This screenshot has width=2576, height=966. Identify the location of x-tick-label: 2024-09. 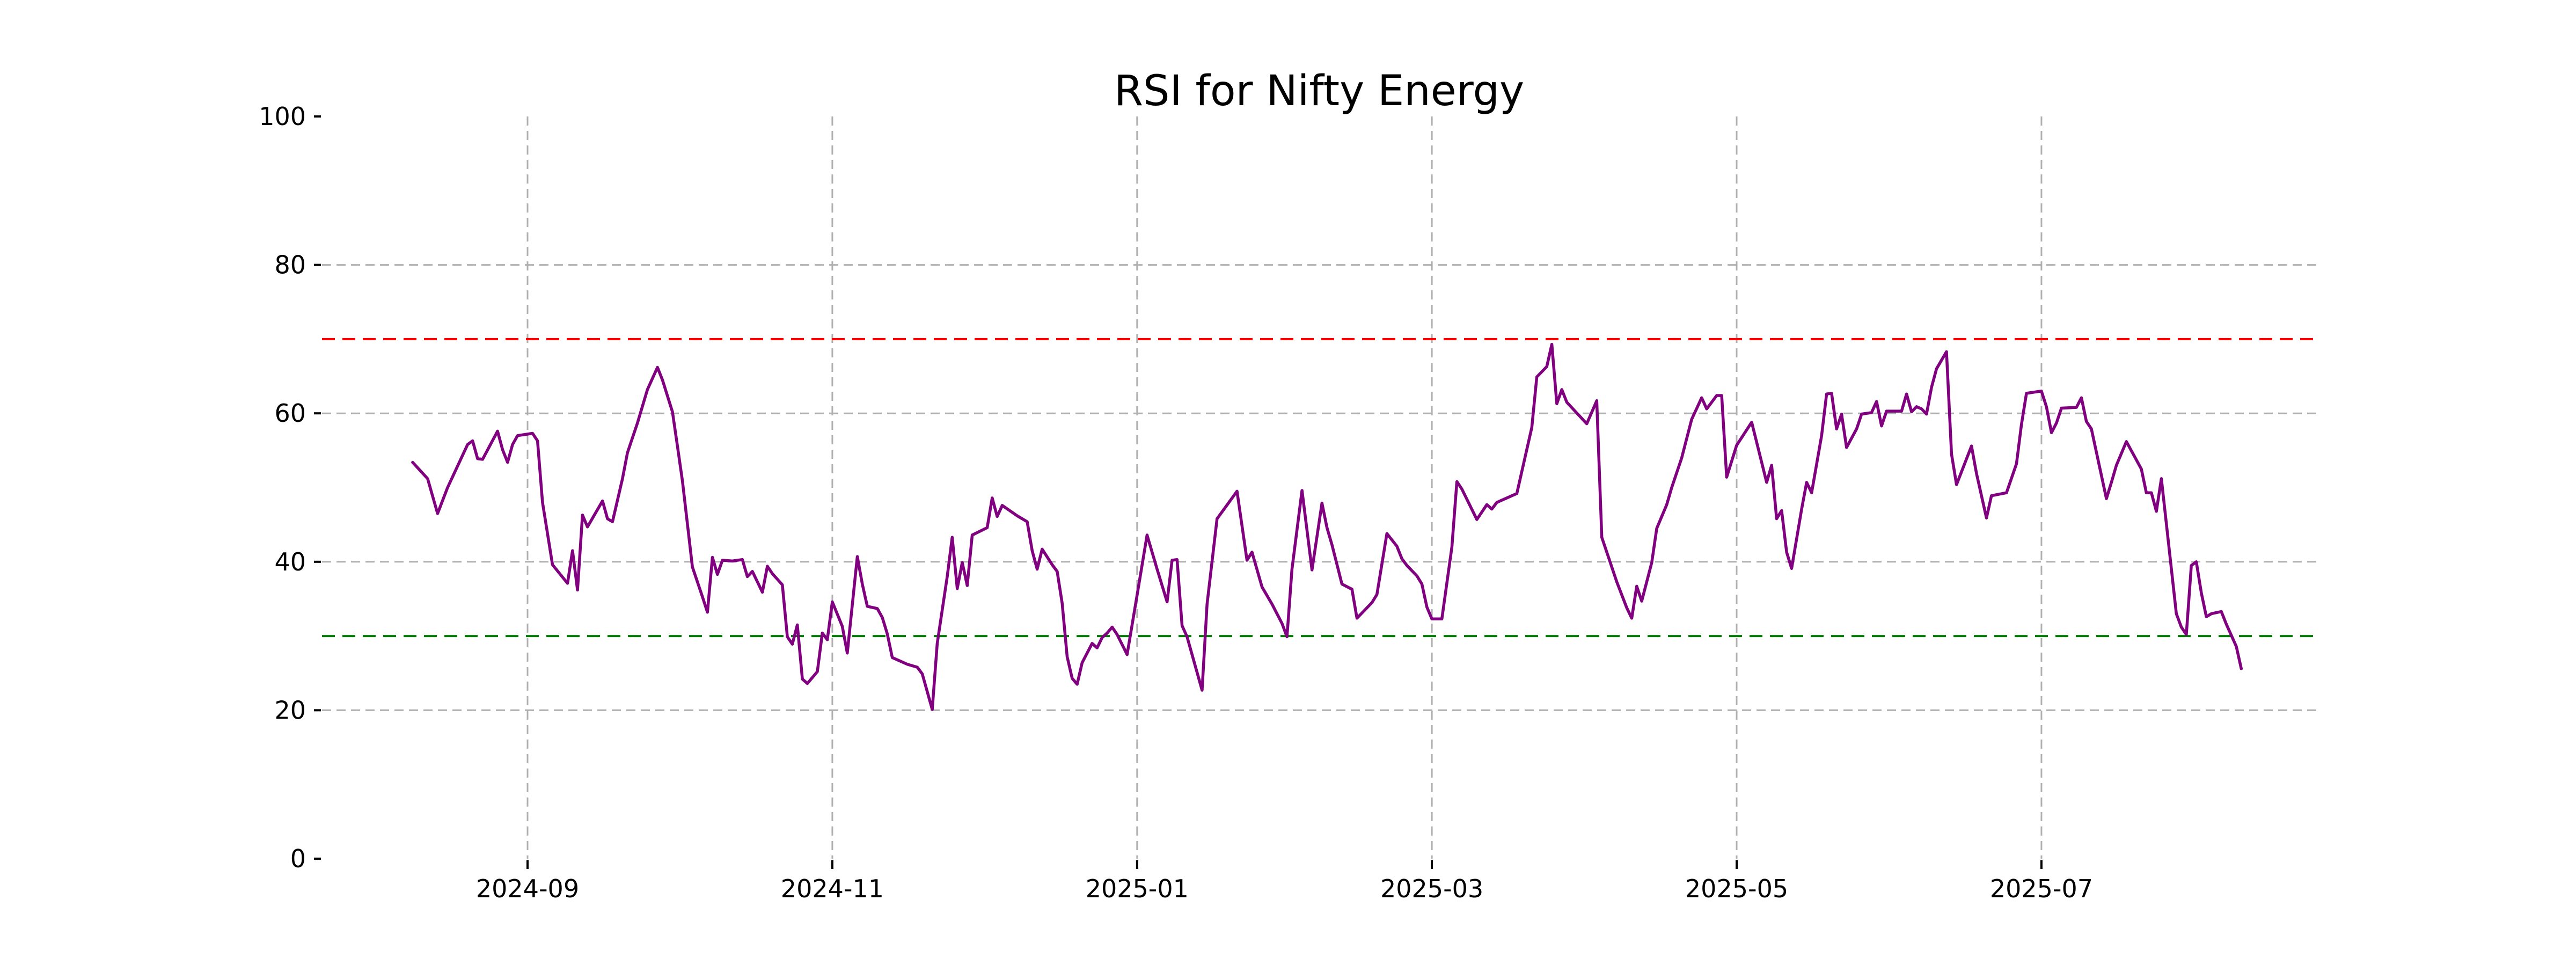
(527, 888).